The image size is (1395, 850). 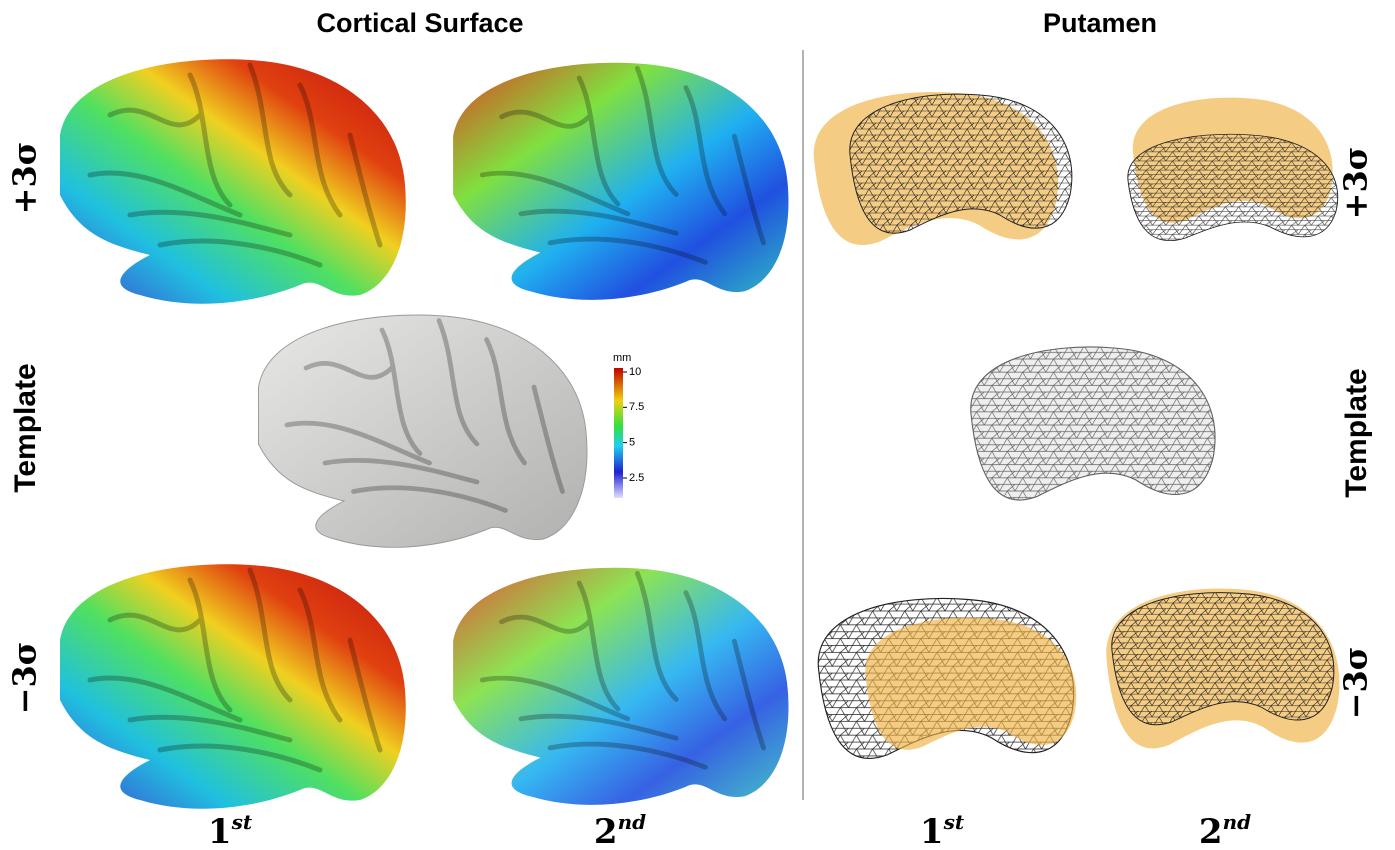 I want to click on colorbar-tick-label: 7.5, so click(x=636, y=407).